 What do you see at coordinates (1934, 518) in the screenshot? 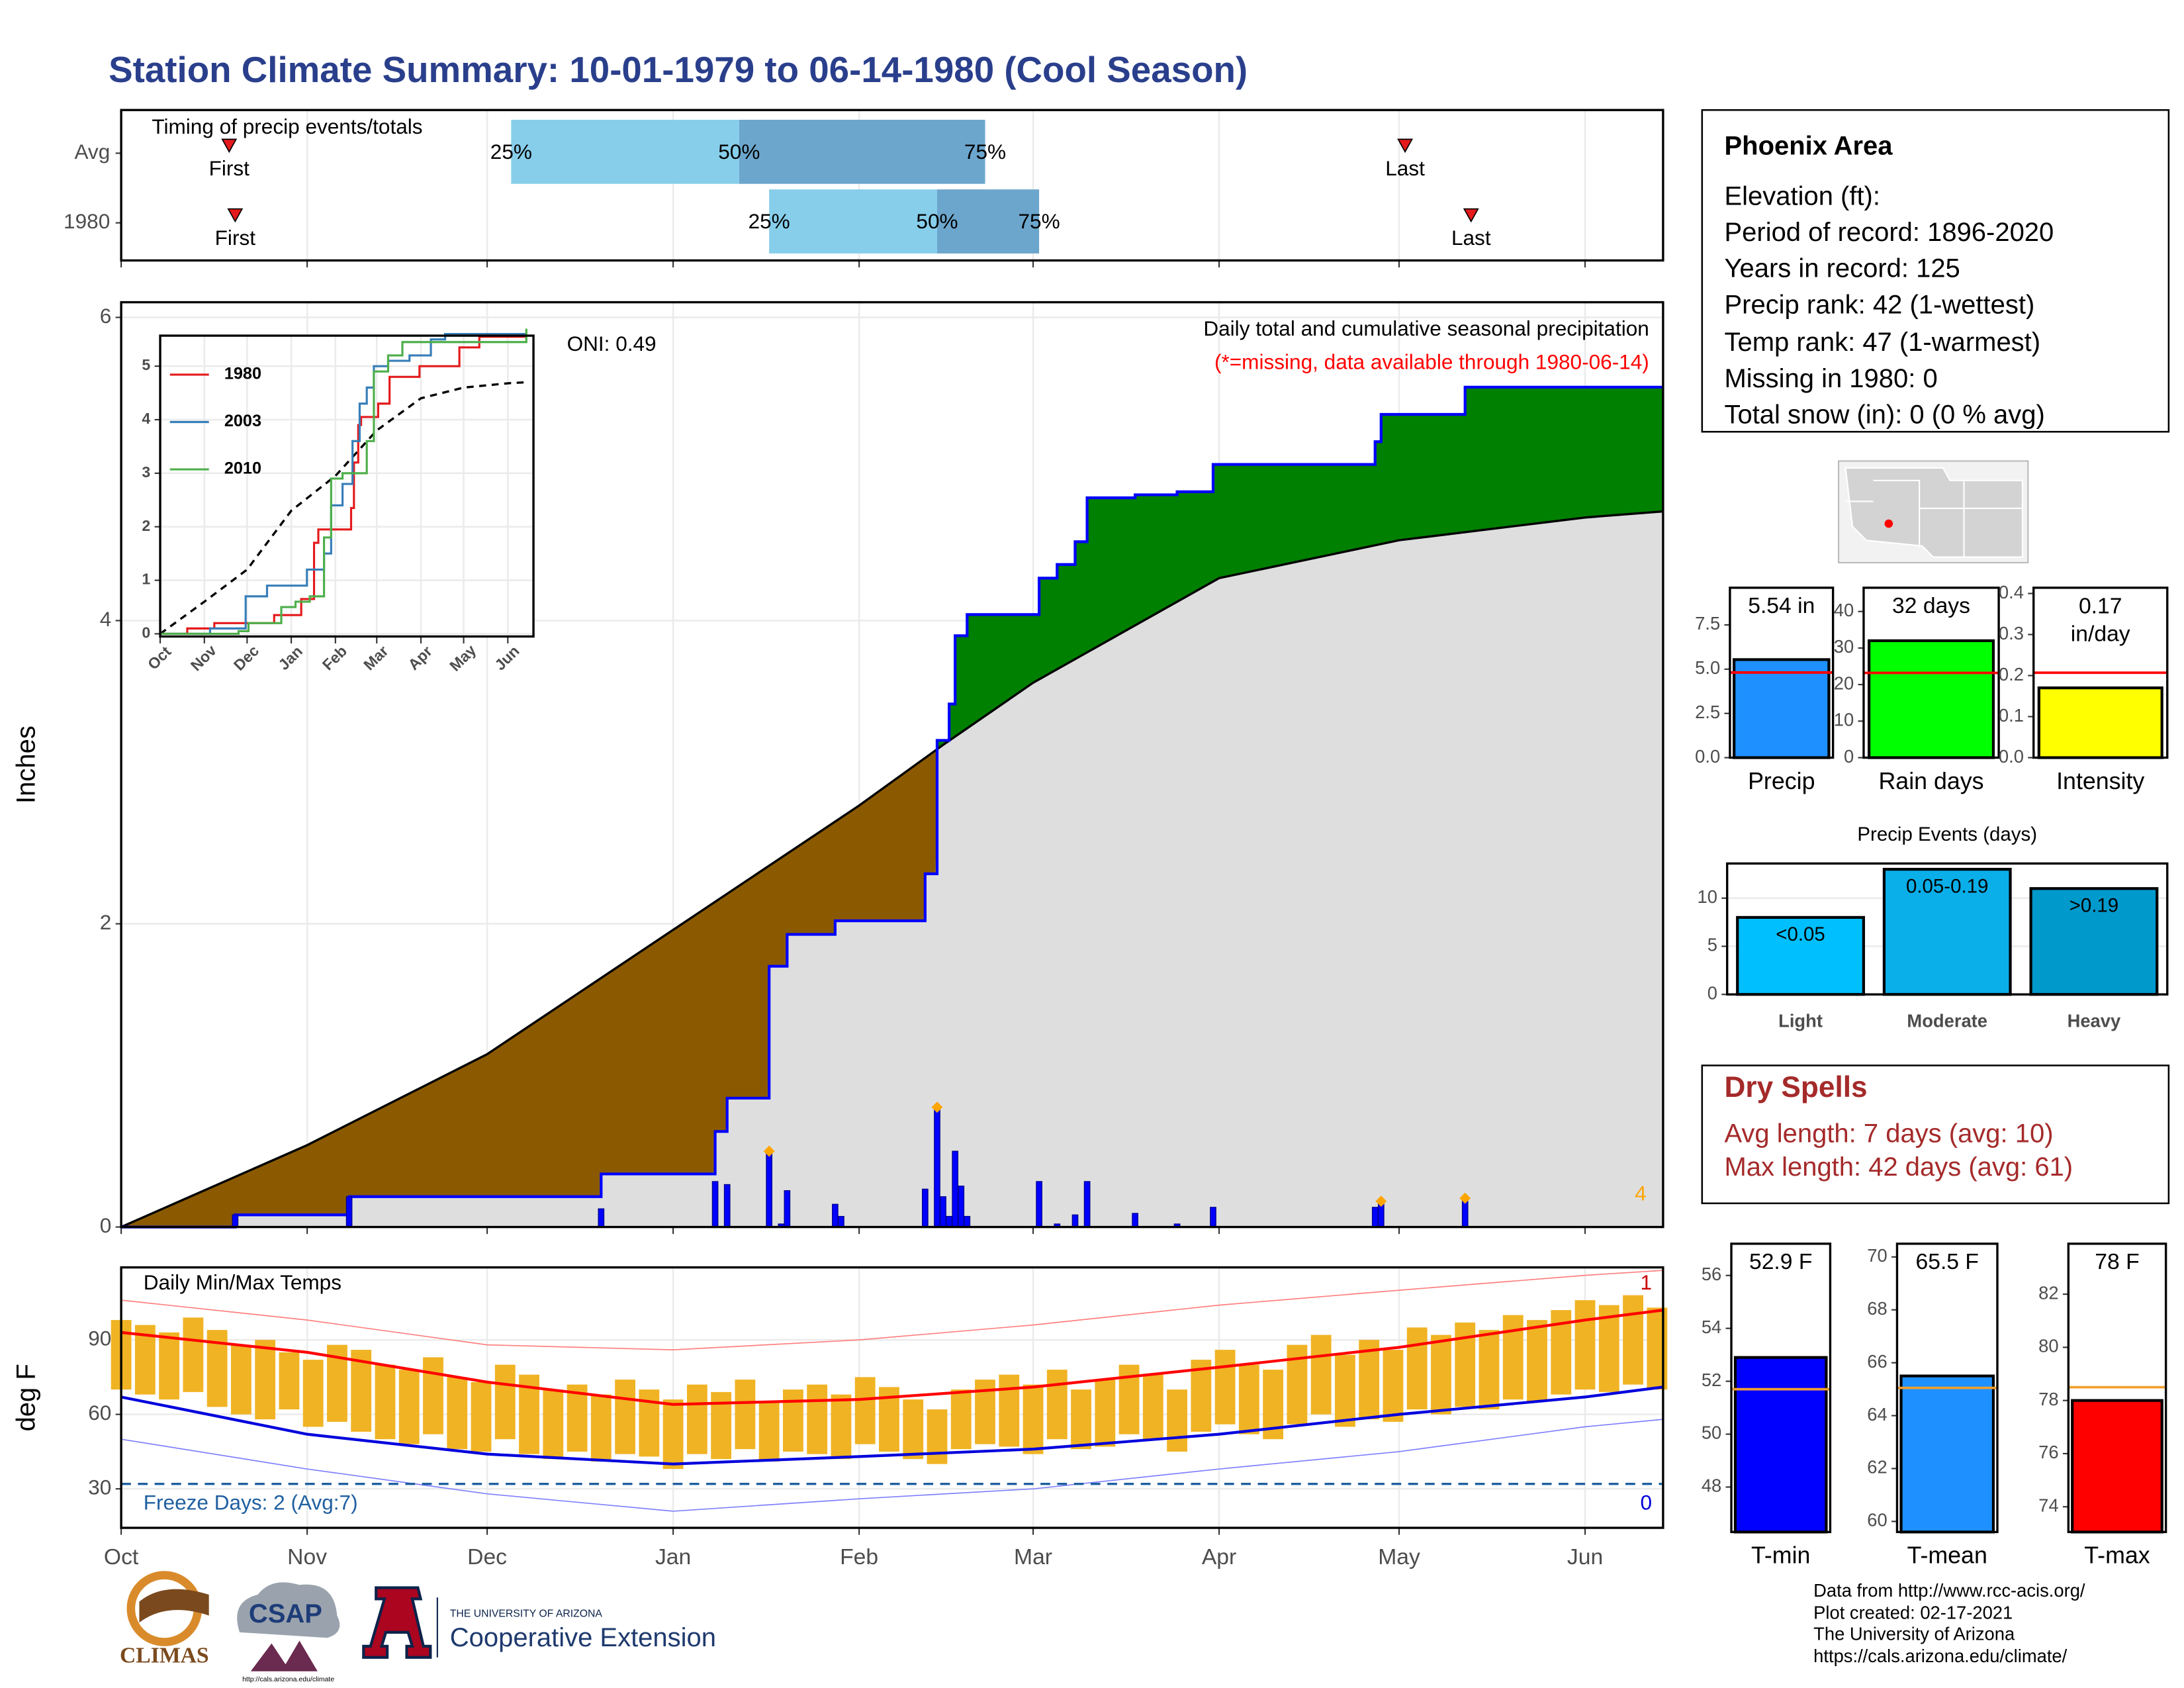
I see `map-borders` at bounding box center [1934, 518].